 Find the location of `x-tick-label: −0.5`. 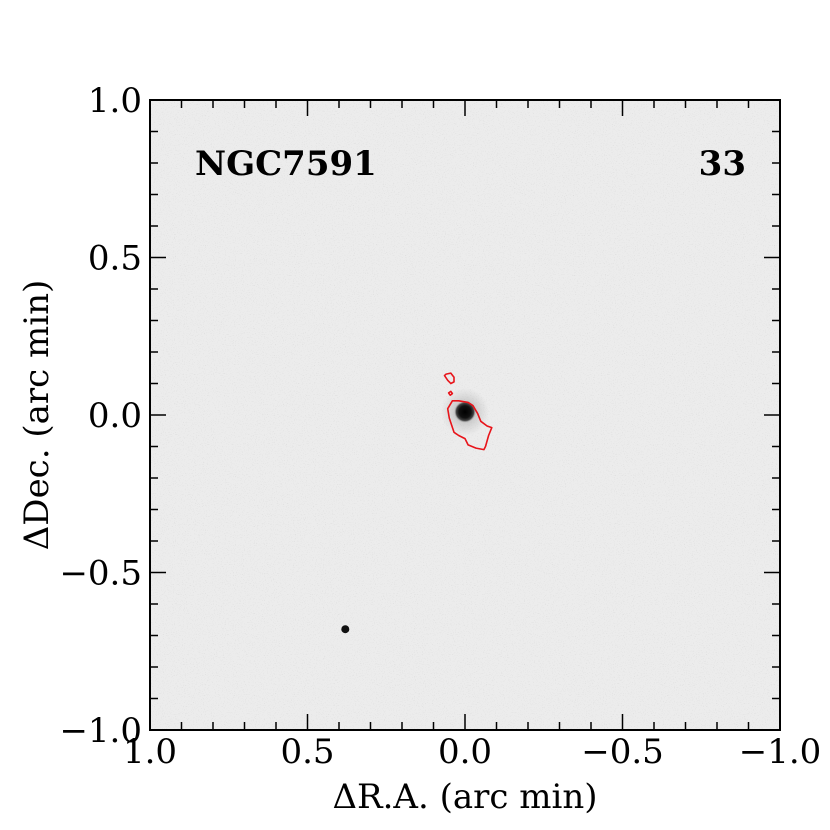

x-tick-label: −0.5 is located at coordinates (622, 752).